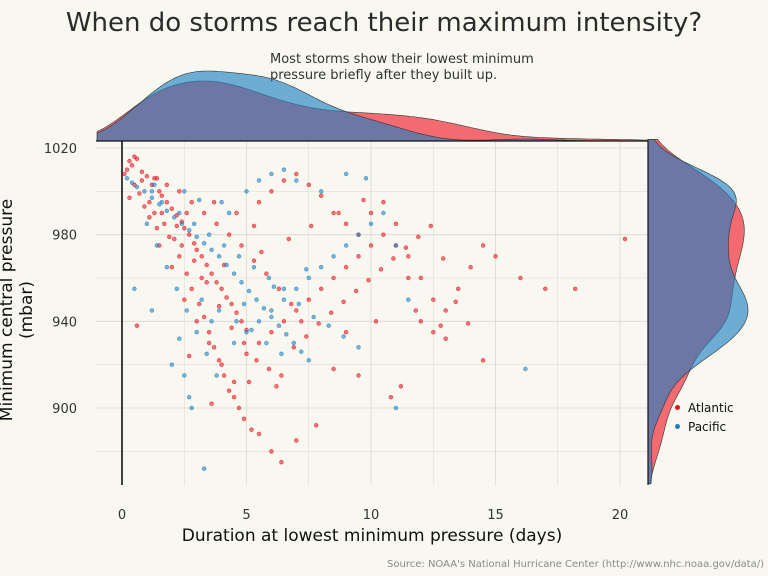 The image size is (768, 576). Describe the element at coordinates (711, 407) in the screenshot. I see `legend-label-atlantic: Atlantic` at that location.